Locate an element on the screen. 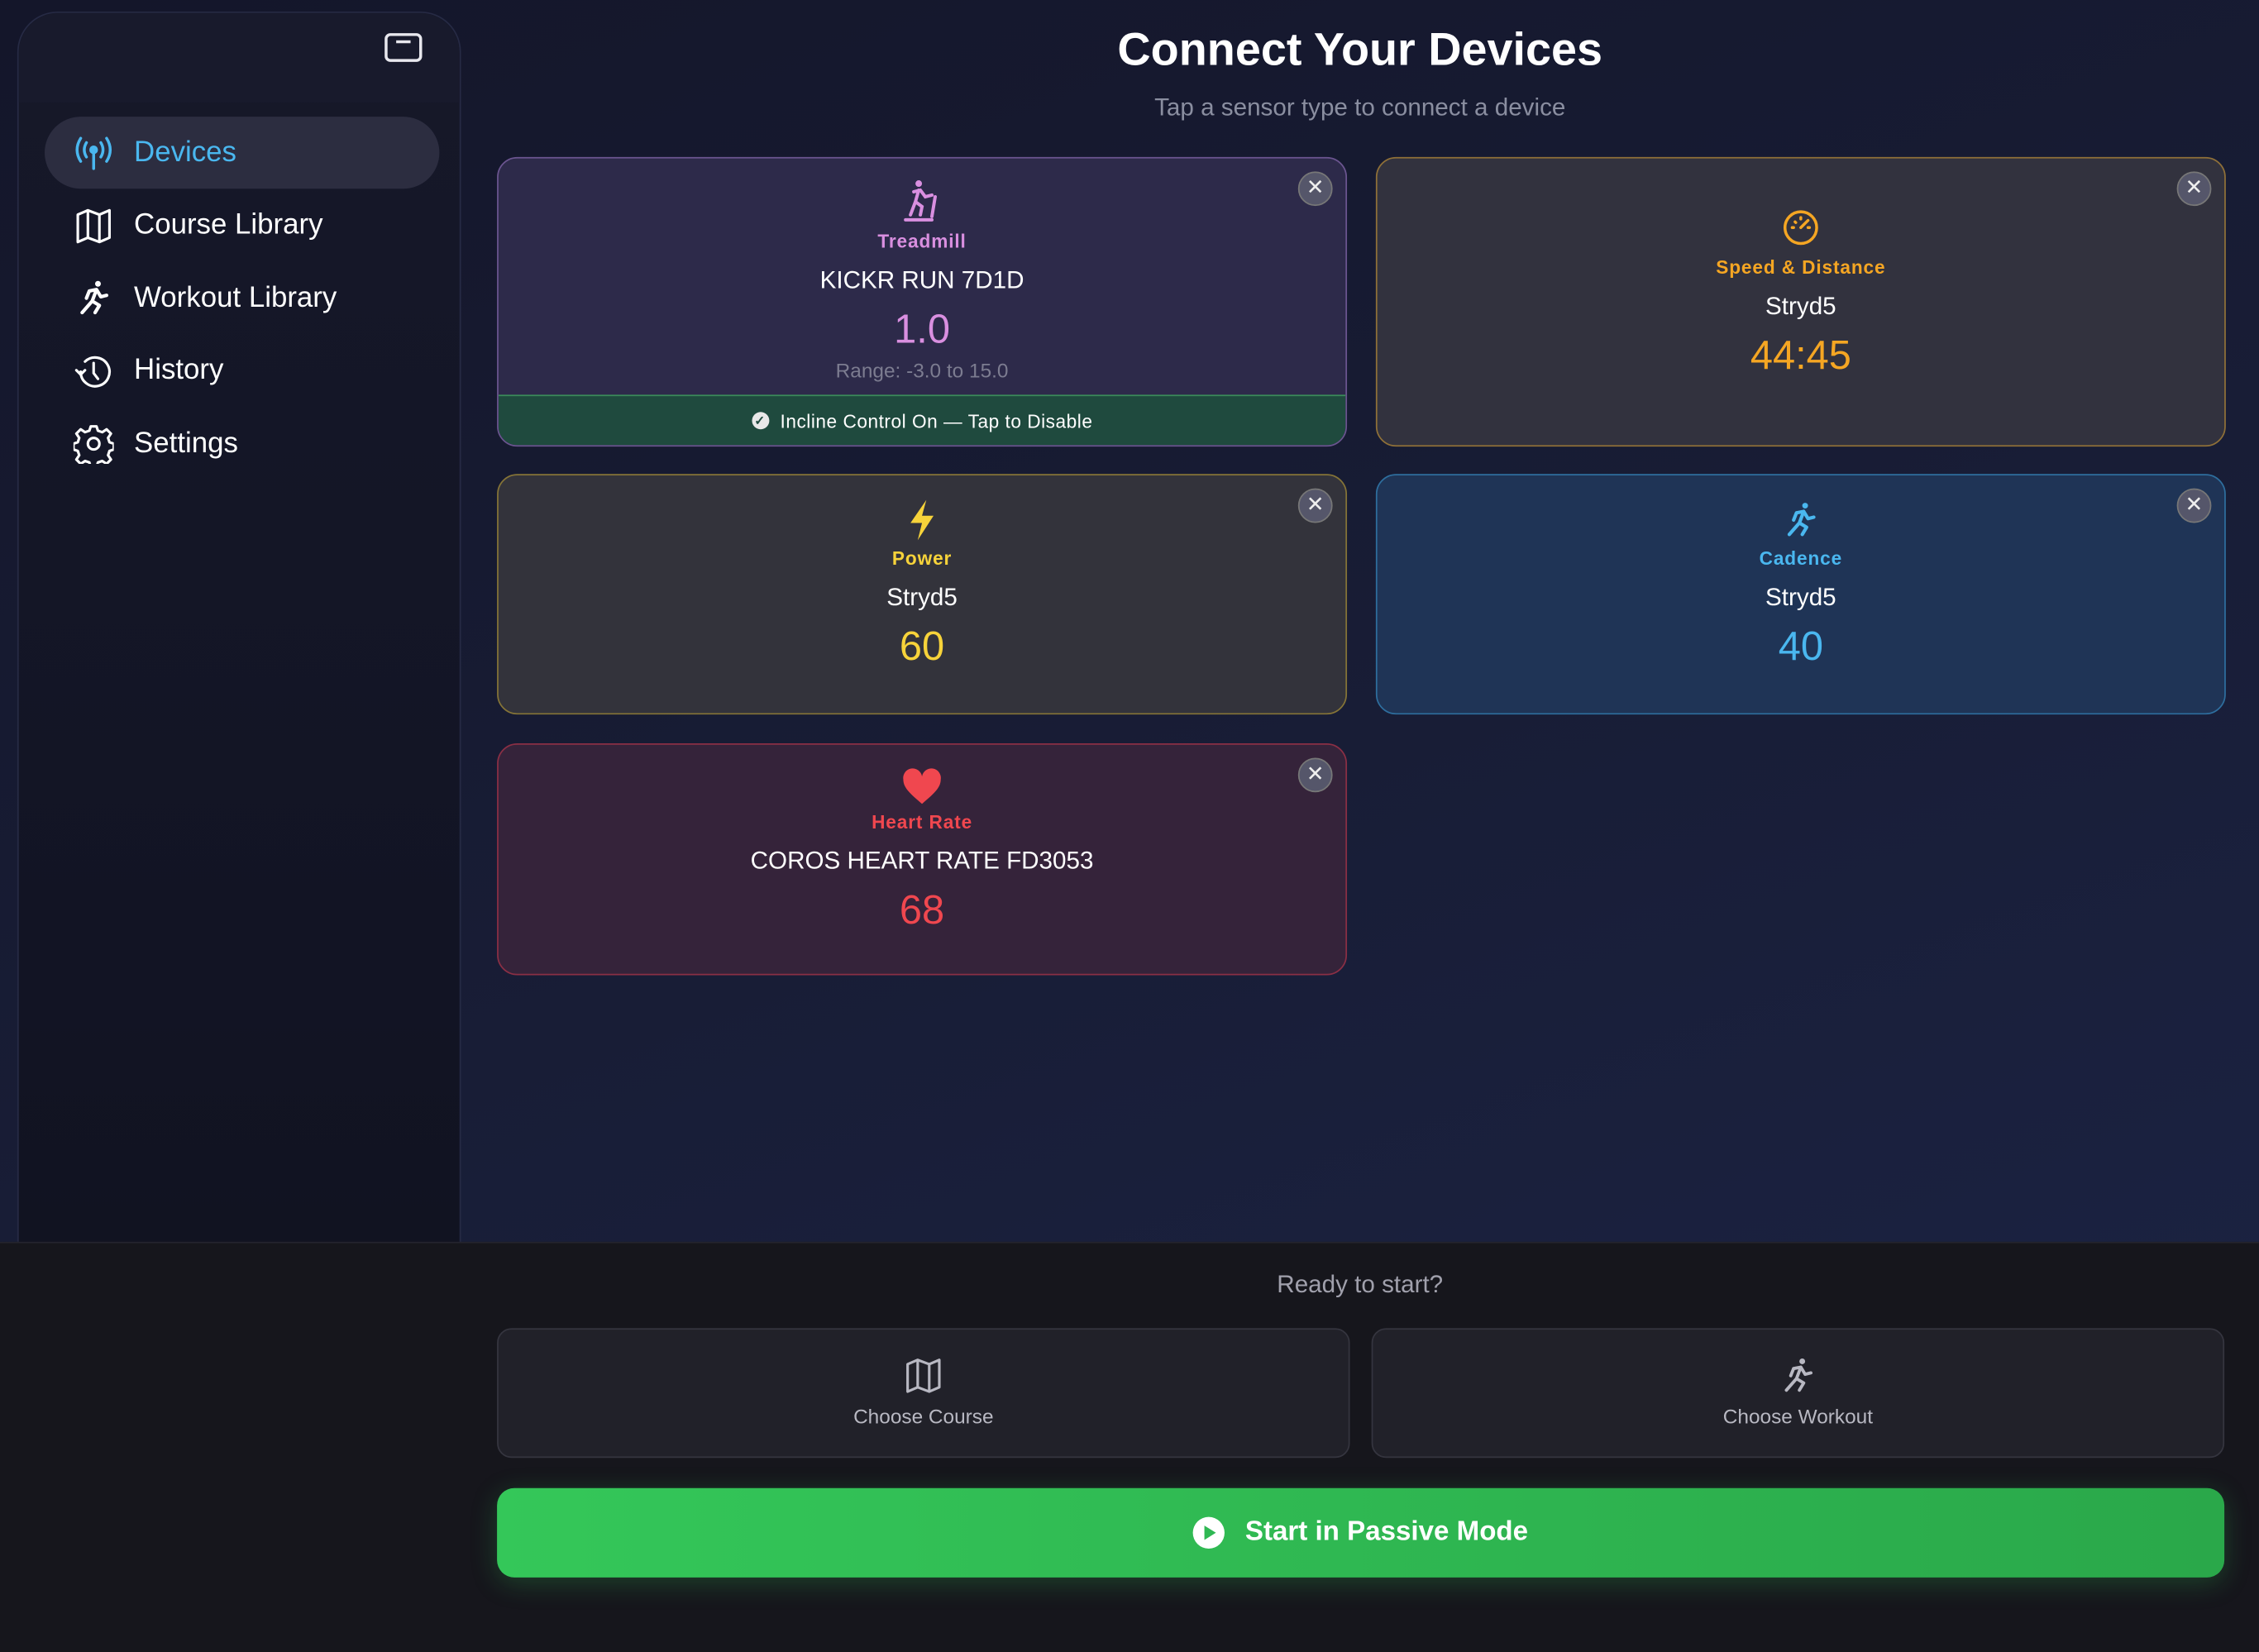 The width and height of the screenshot is (2259, 1652). device-name: KICKR RUN 7D1D is located at coordinates (921, 280).